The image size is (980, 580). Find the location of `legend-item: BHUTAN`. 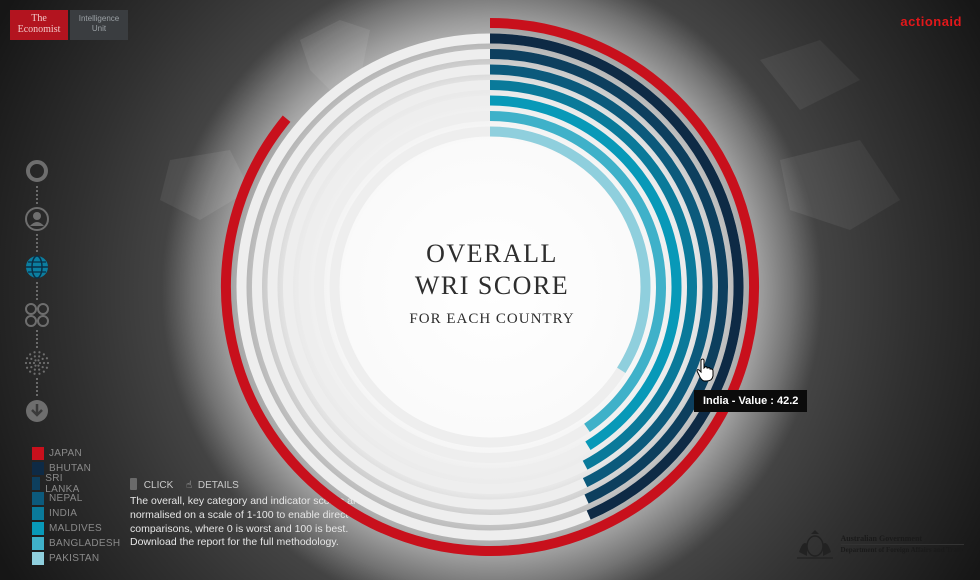

legend-item: BHUTAN is located at coordinates (61, 468).